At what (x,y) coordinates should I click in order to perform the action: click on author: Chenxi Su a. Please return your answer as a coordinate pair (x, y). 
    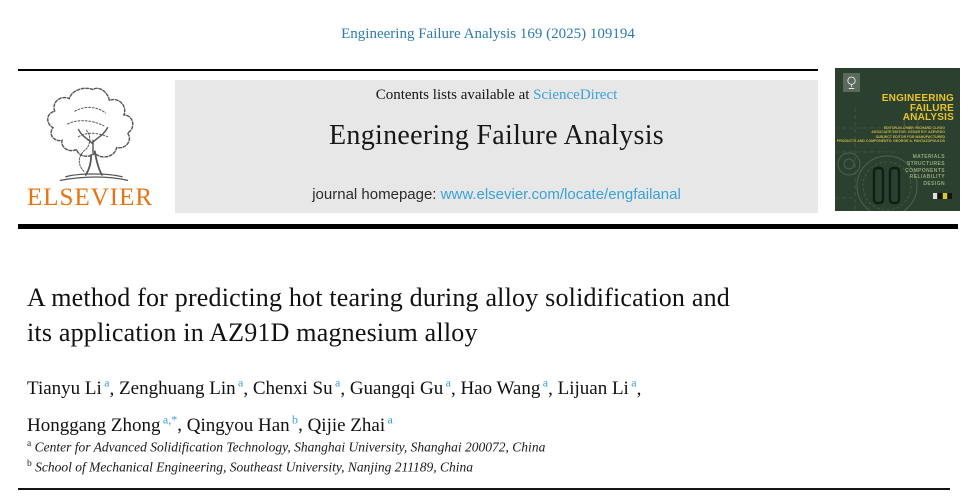
    Looking at the image, I should click on (296, 388).